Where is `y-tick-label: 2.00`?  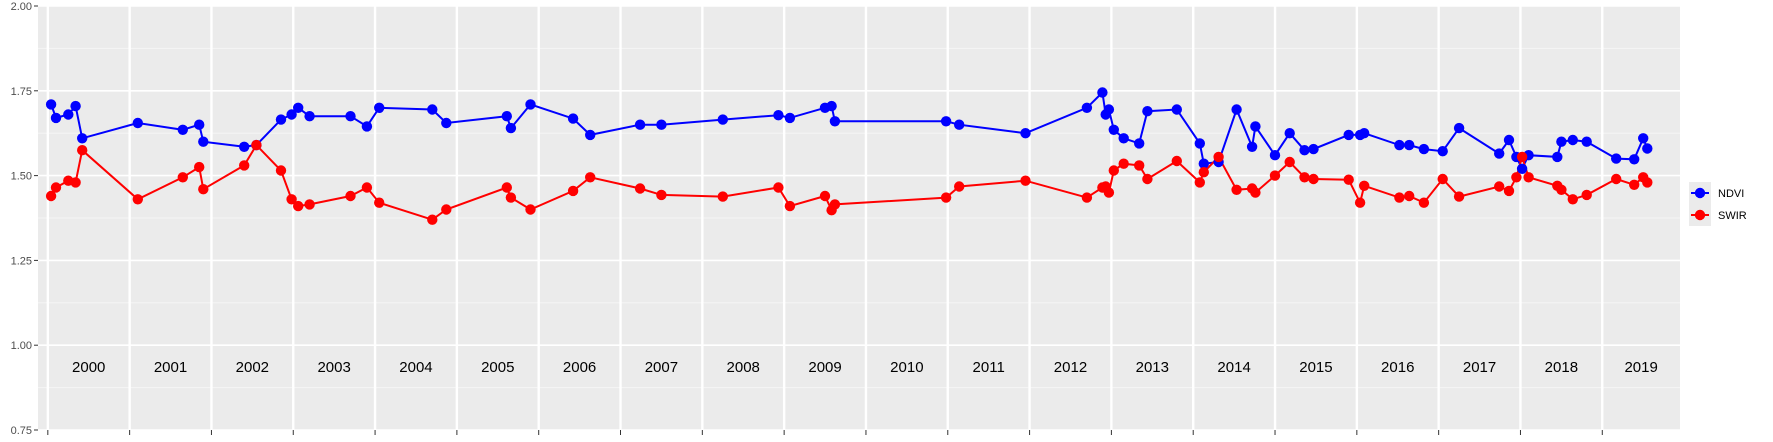
y-tick-label: 2.00 is located at coordinates (21, 7).